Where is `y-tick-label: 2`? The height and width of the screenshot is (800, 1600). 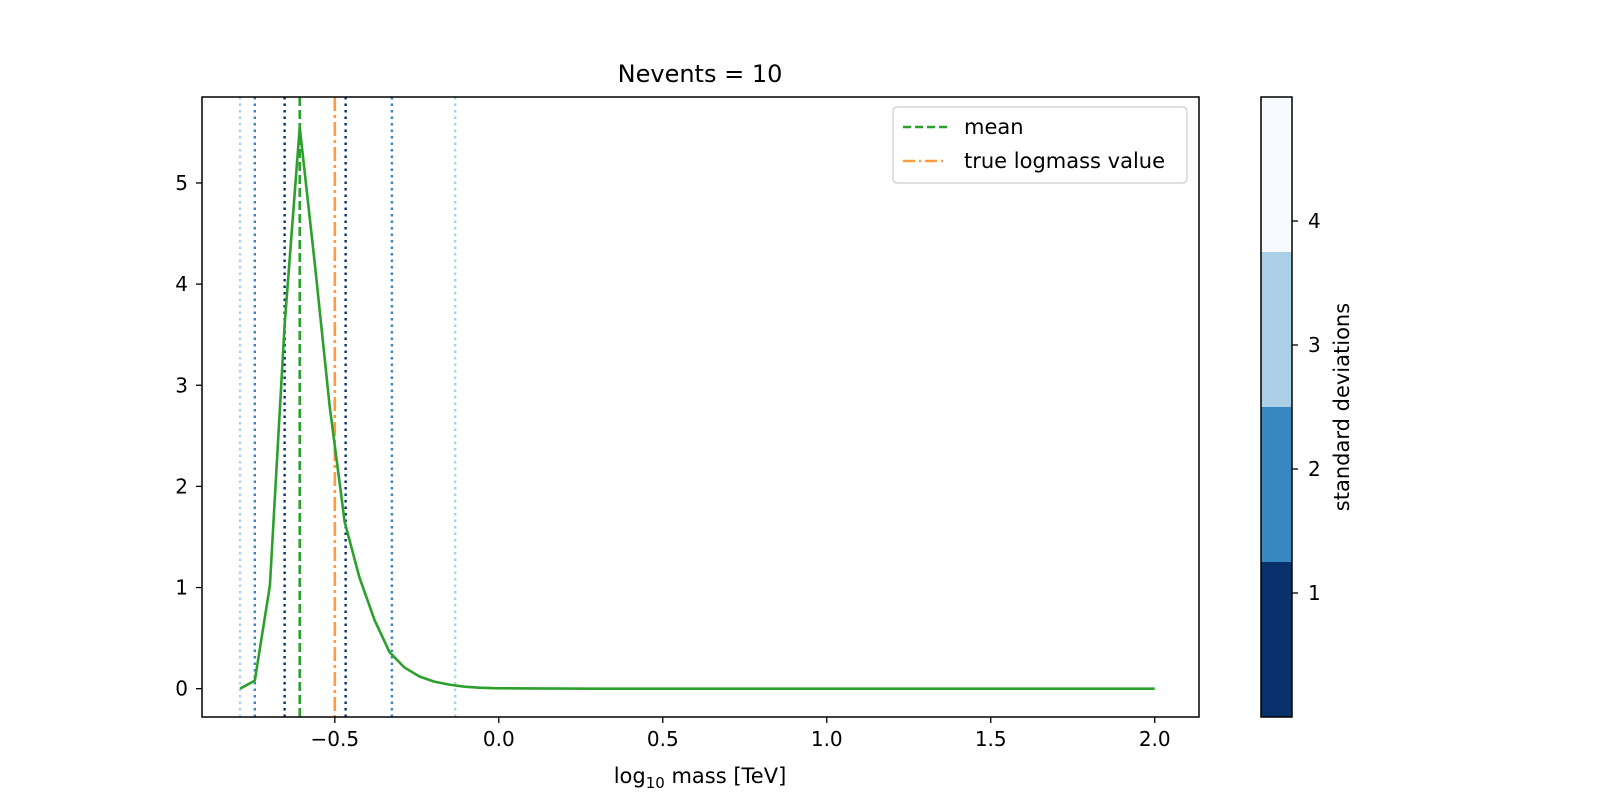
y-tick-label: 2 is located at coordinates (181, 486).